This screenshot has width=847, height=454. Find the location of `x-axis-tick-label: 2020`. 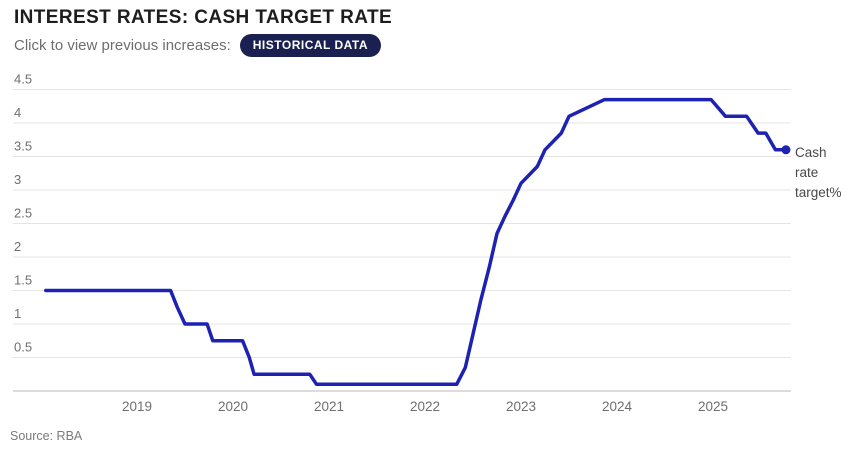

x-axis-tick-label: 2020 is located at coordinates (233, 406).